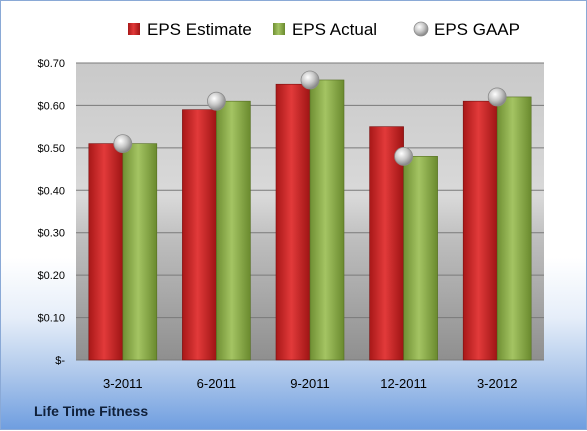 This screenshot has width=587, height=431. I want to click on legend: EPS Estimate EPS Actual EPS GAAP, so click(324, 29).